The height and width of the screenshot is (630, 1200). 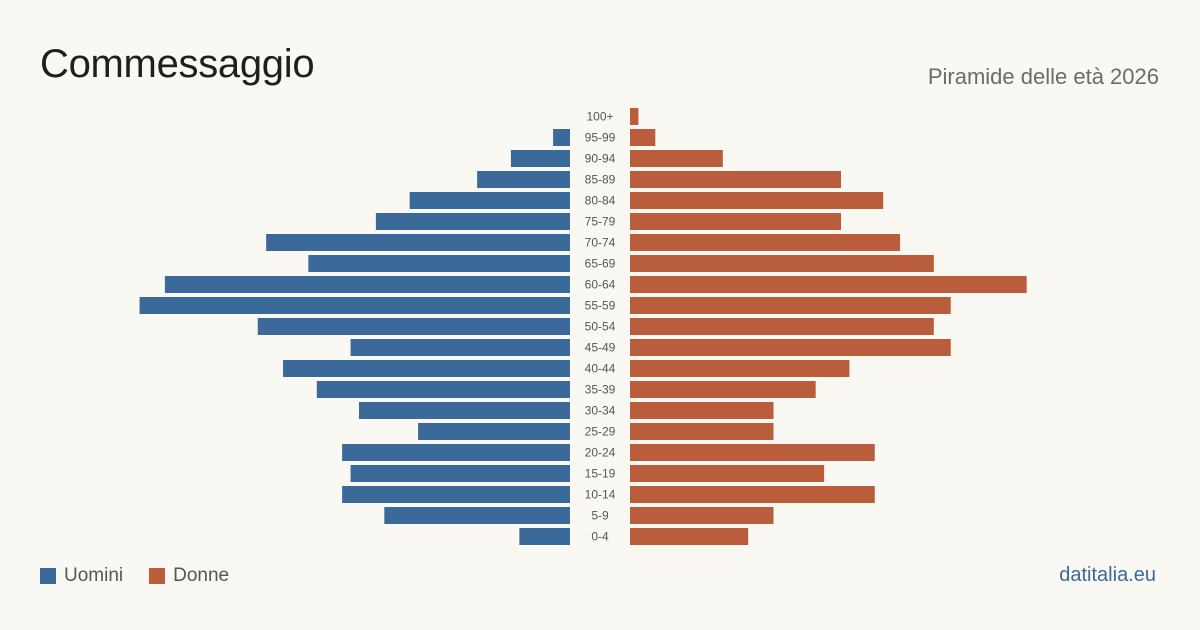 I want to click on age-label-30-34: 30-34, so click(x=600, y=411).